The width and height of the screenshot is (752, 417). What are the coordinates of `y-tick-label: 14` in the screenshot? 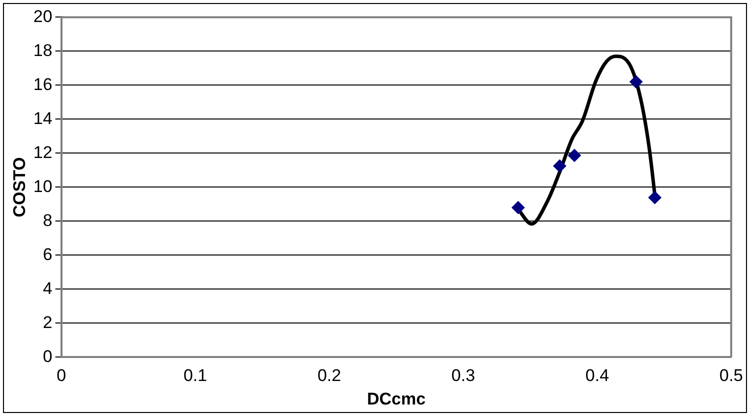 It's located at (42, 118).